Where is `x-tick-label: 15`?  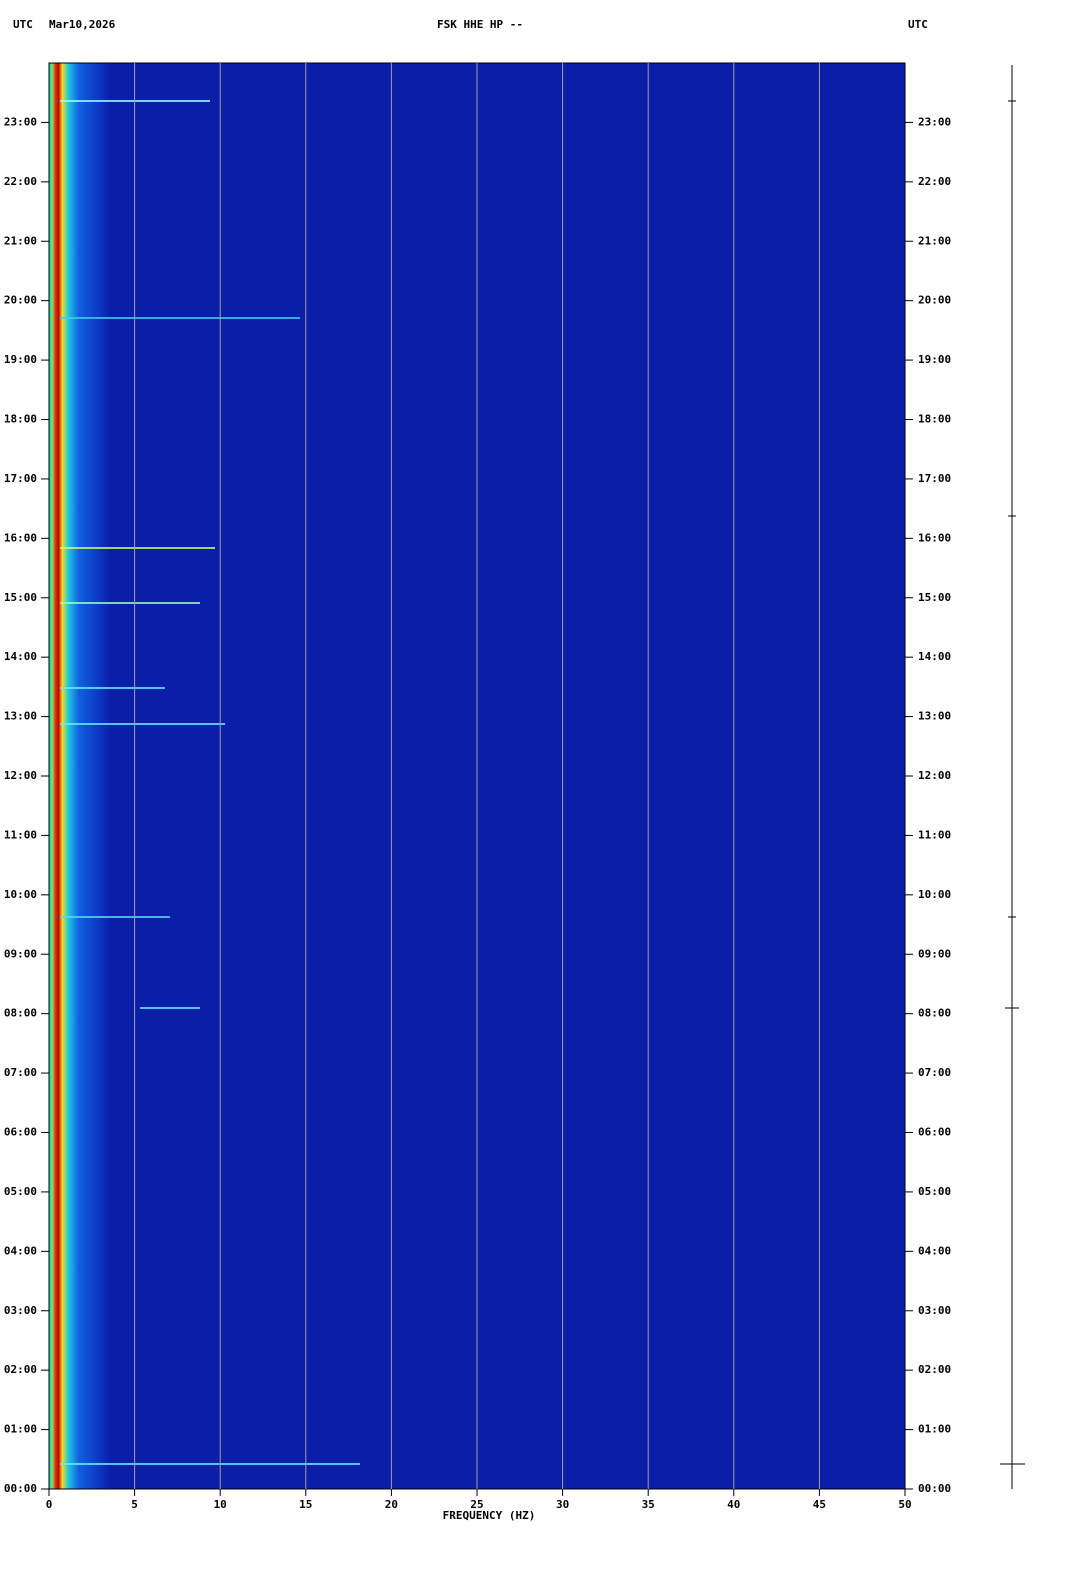
x-tick-label: 15 is located at coordinates (305, 1504).